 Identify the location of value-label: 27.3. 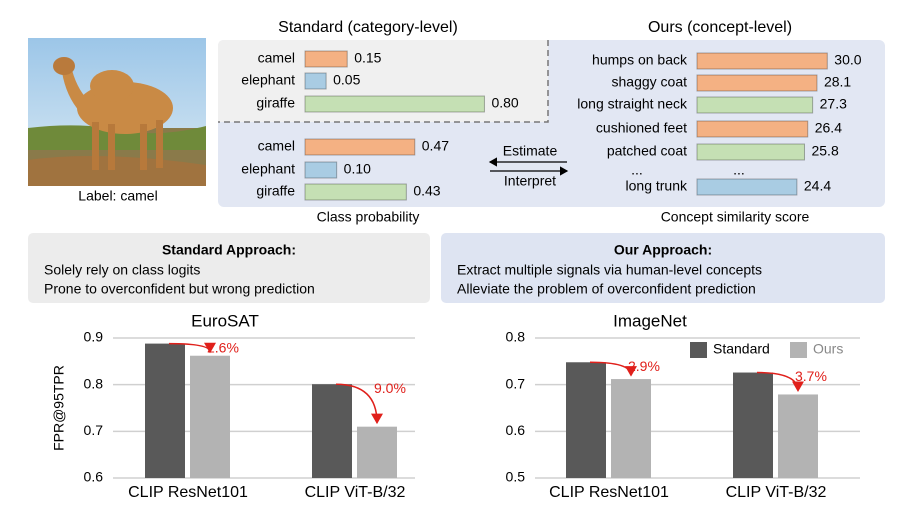
(833, 104).